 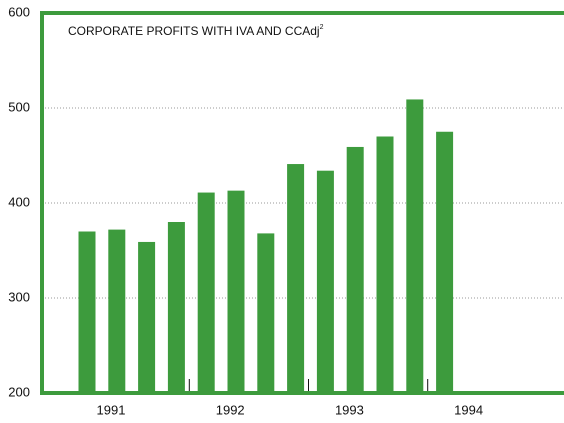 What do you see at coordinates (19, 296) in the screenshot?
I see `y-tick-label: 300` at bounding box center [19, 296].